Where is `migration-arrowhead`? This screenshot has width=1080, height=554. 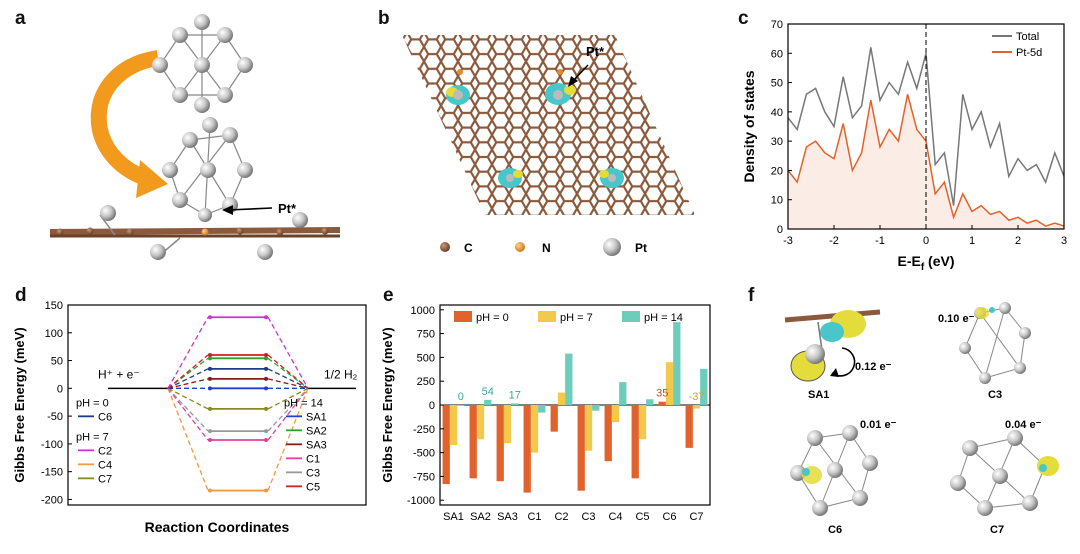 migration-arrowhead is located at coordinates (152, 179).